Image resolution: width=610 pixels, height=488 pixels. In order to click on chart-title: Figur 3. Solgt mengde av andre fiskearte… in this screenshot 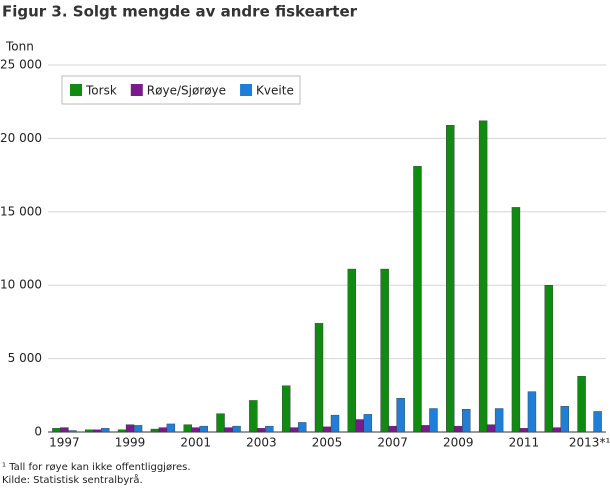, I will do `click(180, 12)`.